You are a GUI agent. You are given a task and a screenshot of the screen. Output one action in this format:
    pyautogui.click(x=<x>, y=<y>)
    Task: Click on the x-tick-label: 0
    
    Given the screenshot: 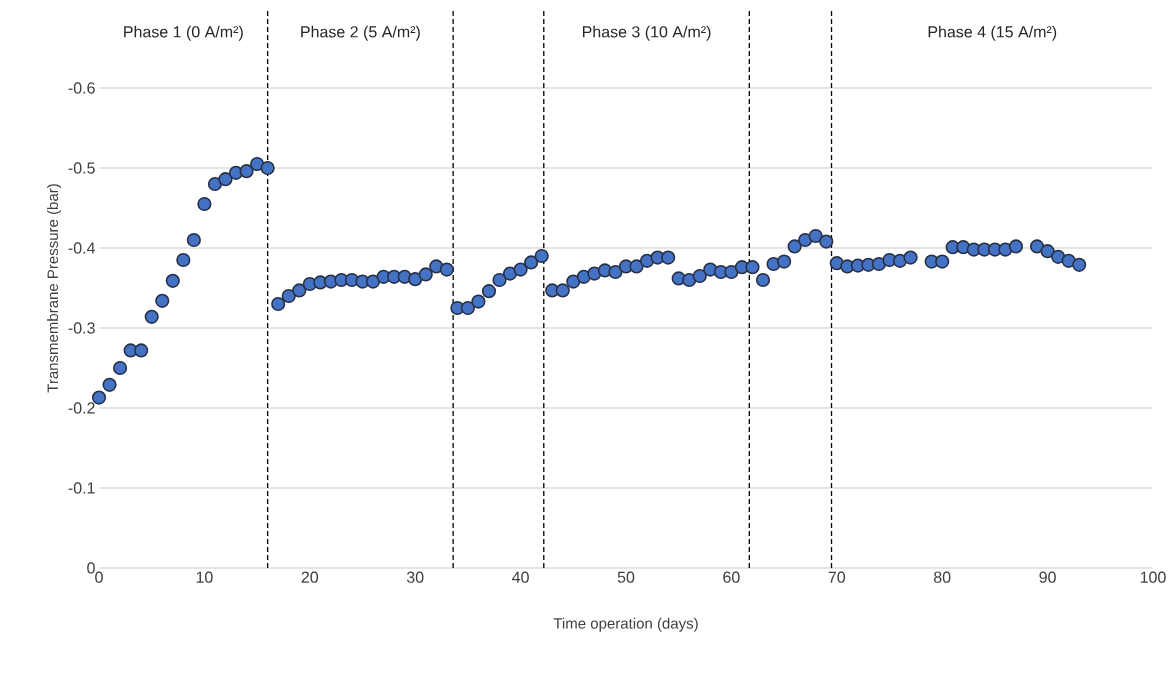 What is the action you would take?
    pyautogui.click(x=99, y=577)
    